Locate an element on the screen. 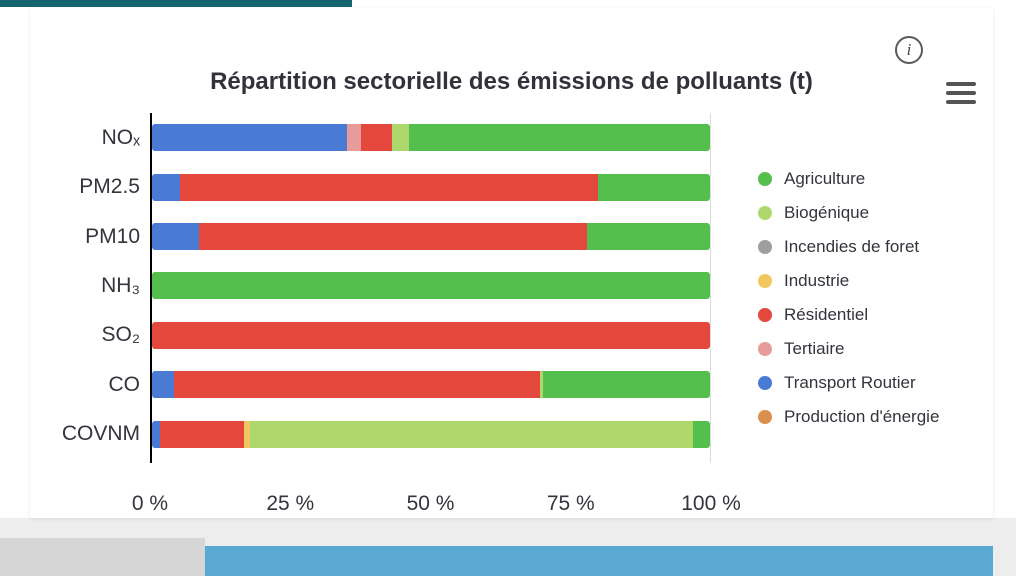  category-label: PM2.5 is located at coordinates (109, 187).